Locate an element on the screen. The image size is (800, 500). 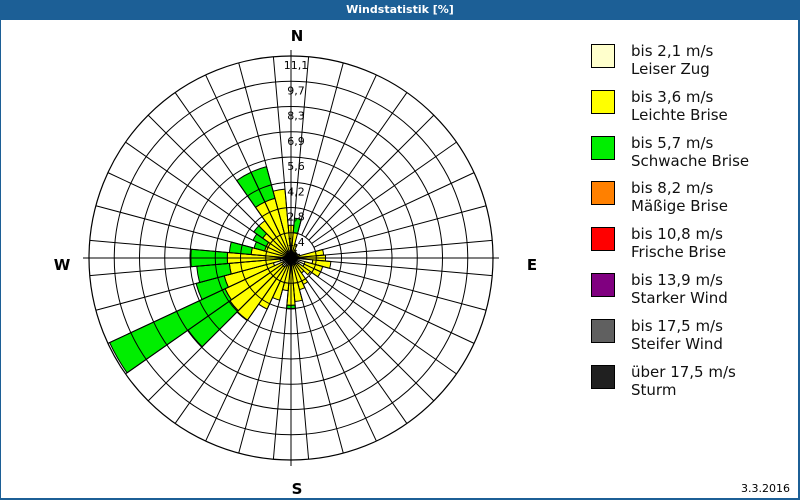
legend-label: bis 17,5 m/s Steifer Wind is located at coordinates (677, 334).